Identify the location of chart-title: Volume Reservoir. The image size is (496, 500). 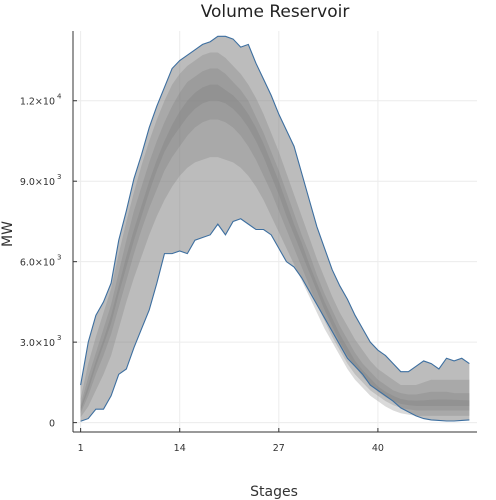
(275, 12).